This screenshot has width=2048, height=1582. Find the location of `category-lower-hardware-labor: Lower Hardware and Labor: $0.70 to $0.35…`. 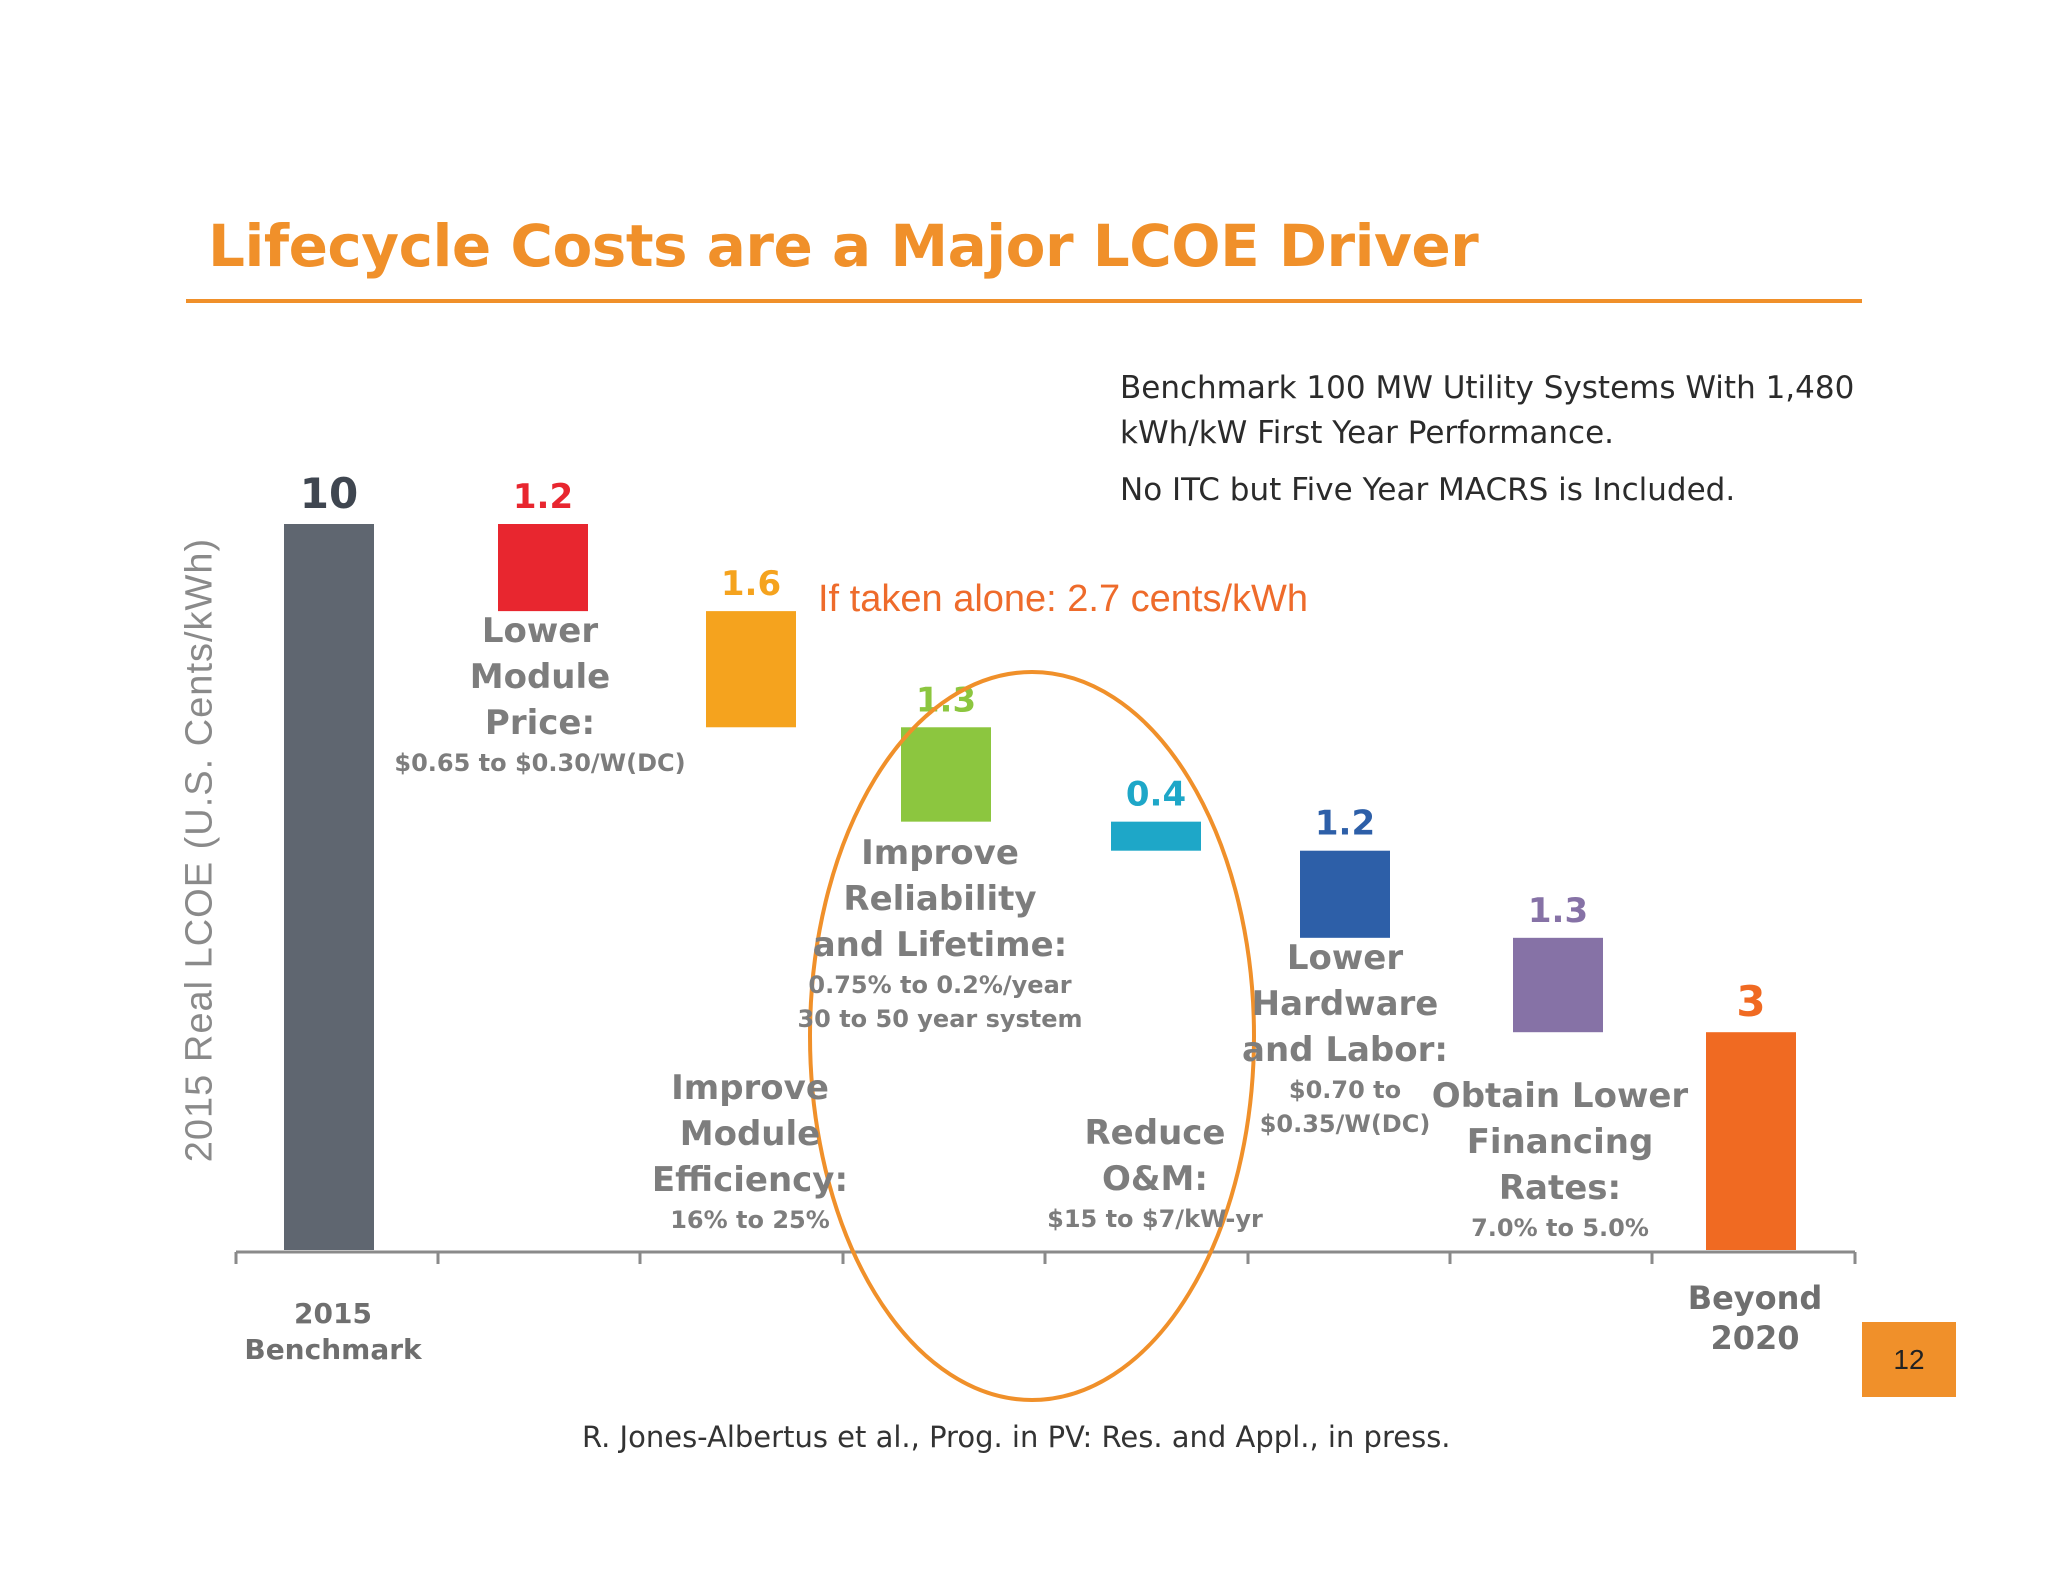

category-lower-hardware-labor: Lower Hardware and Labor: $0.70 to $0.35… is located at coordinates (1345, 1038).